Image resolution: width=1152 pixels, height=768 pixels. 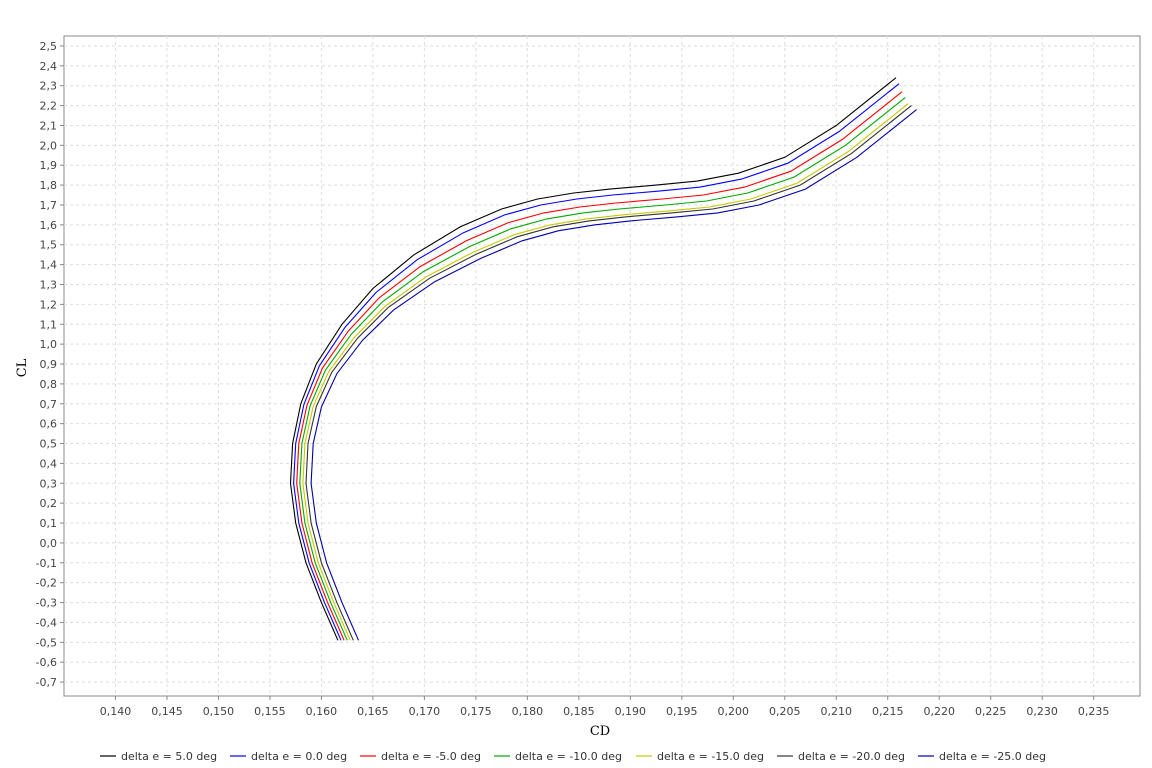 I want to click on y-tick-label: 1,0, so click(x=49, y=344).